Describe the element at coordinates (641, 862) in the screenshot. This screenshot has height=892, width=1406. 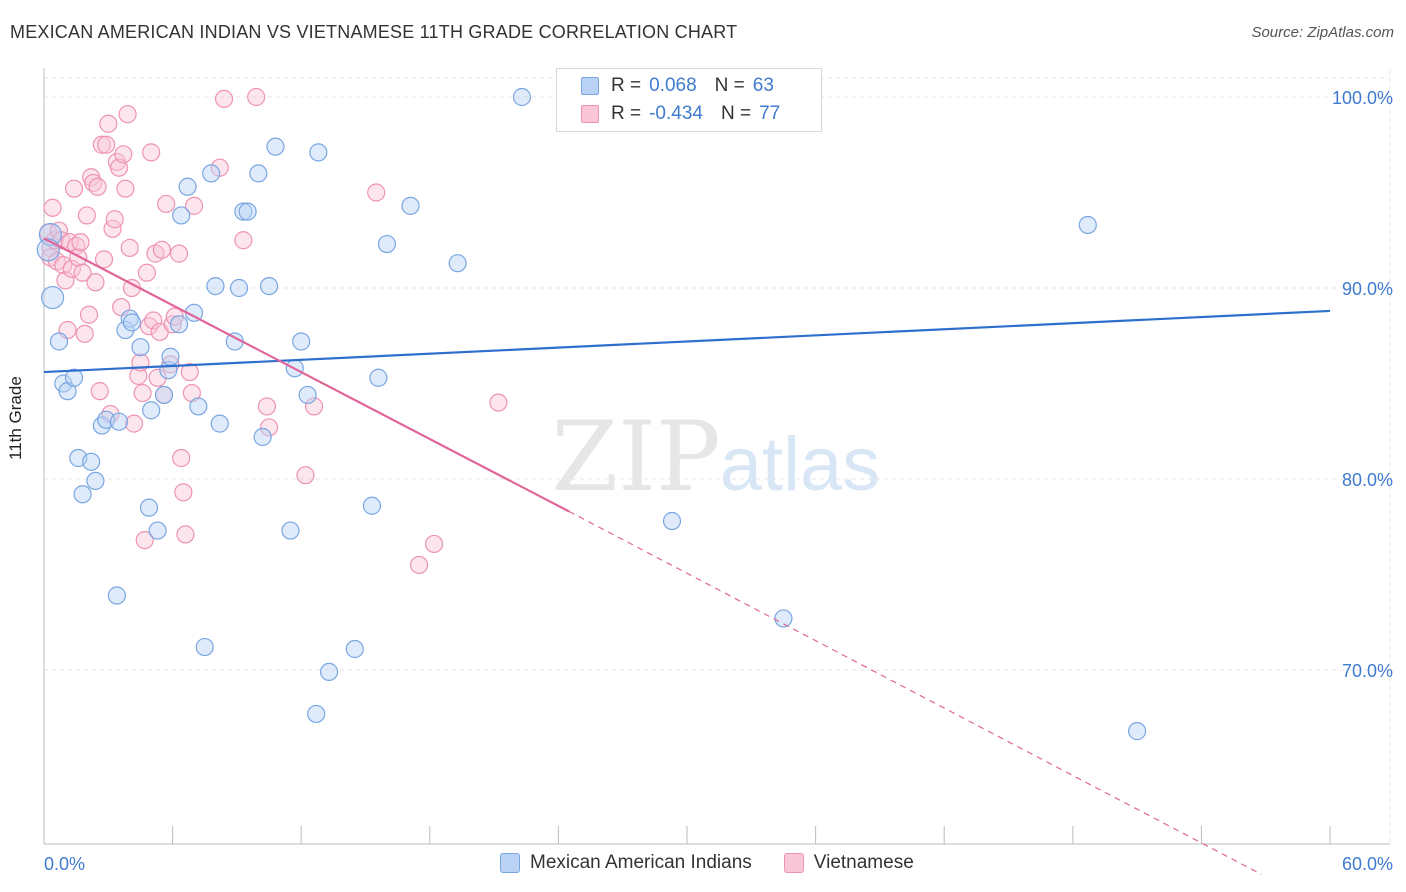
I see `legend-label: Mexican American Indians` at that location.